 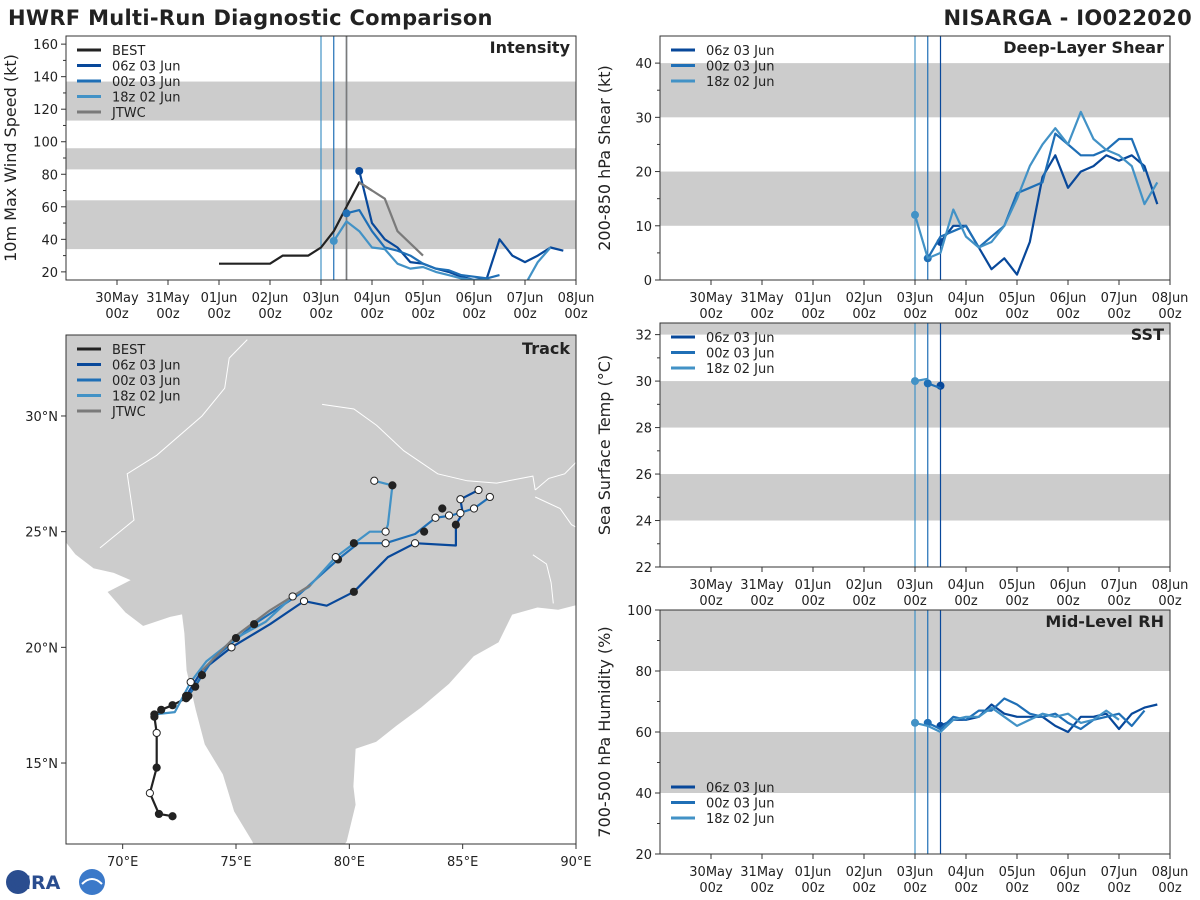 What do you see at coordinates (35, 883) in the screenshot?
I see `logo-text: CIRA` at bounding box center [35, 883].